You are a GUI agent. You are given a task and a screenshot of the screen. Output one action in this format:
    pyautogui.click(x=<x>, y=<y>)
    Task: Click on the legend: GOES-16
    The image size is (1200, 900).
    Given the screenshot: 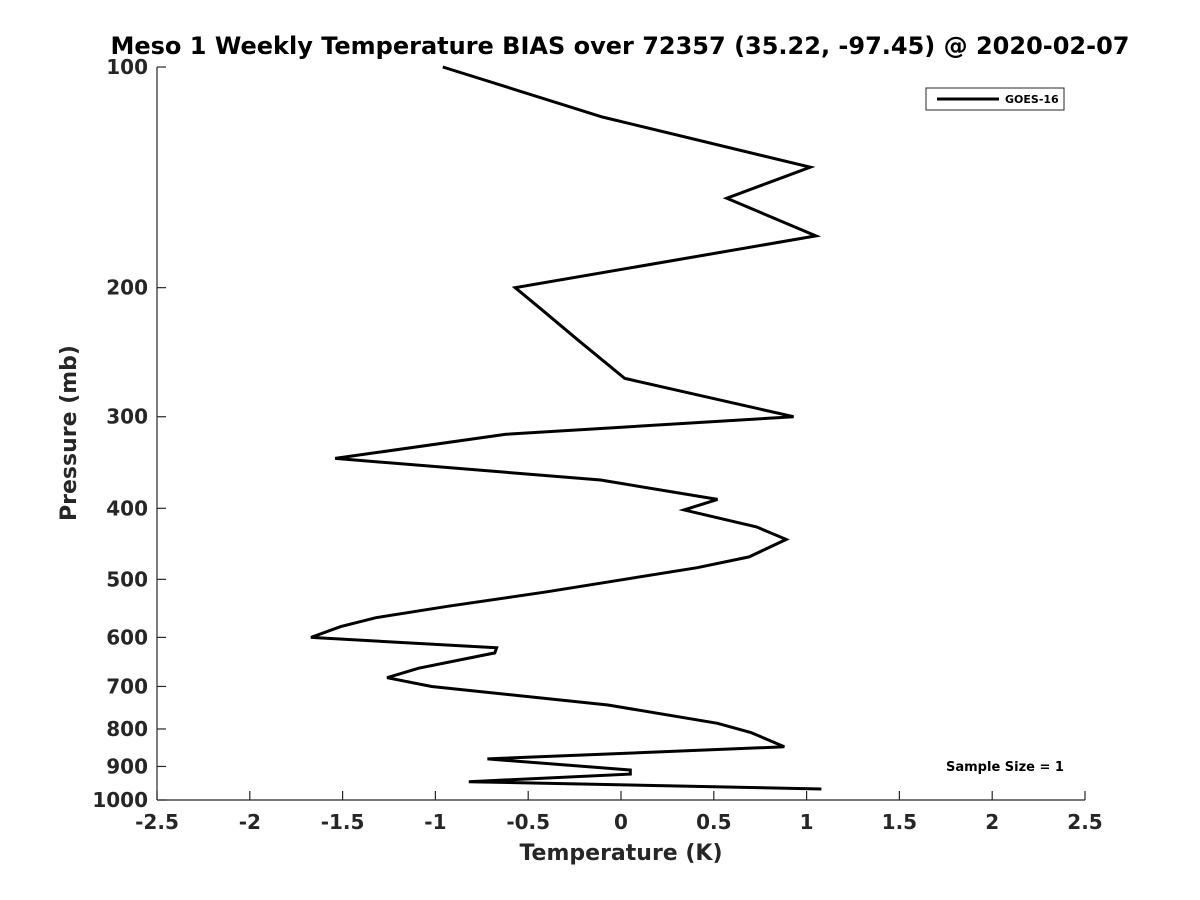 What is the action you would take?
    pyautogui.click(x=995, y=99)
    